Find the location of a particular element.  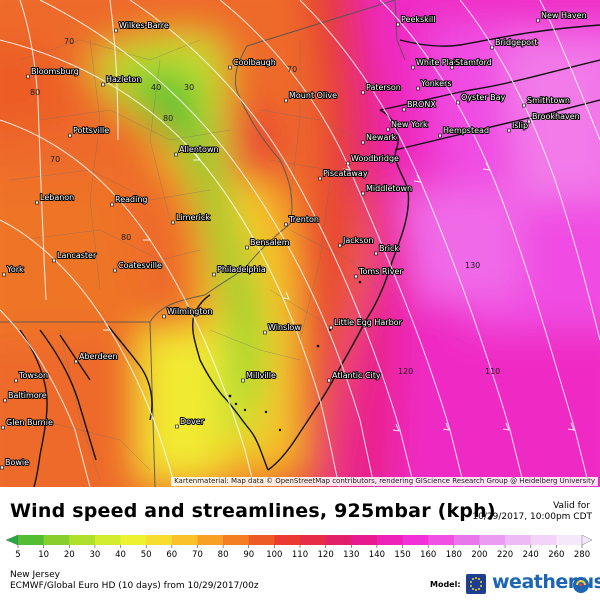

city-mount-olive: Mount Olive is located at coordinates (311, 96).